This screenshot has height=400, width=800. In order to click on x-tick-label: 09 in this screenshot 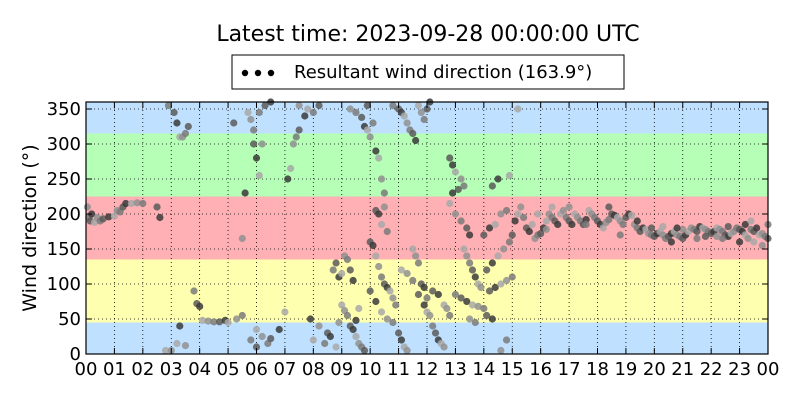, I will do `click(341, 369)`.